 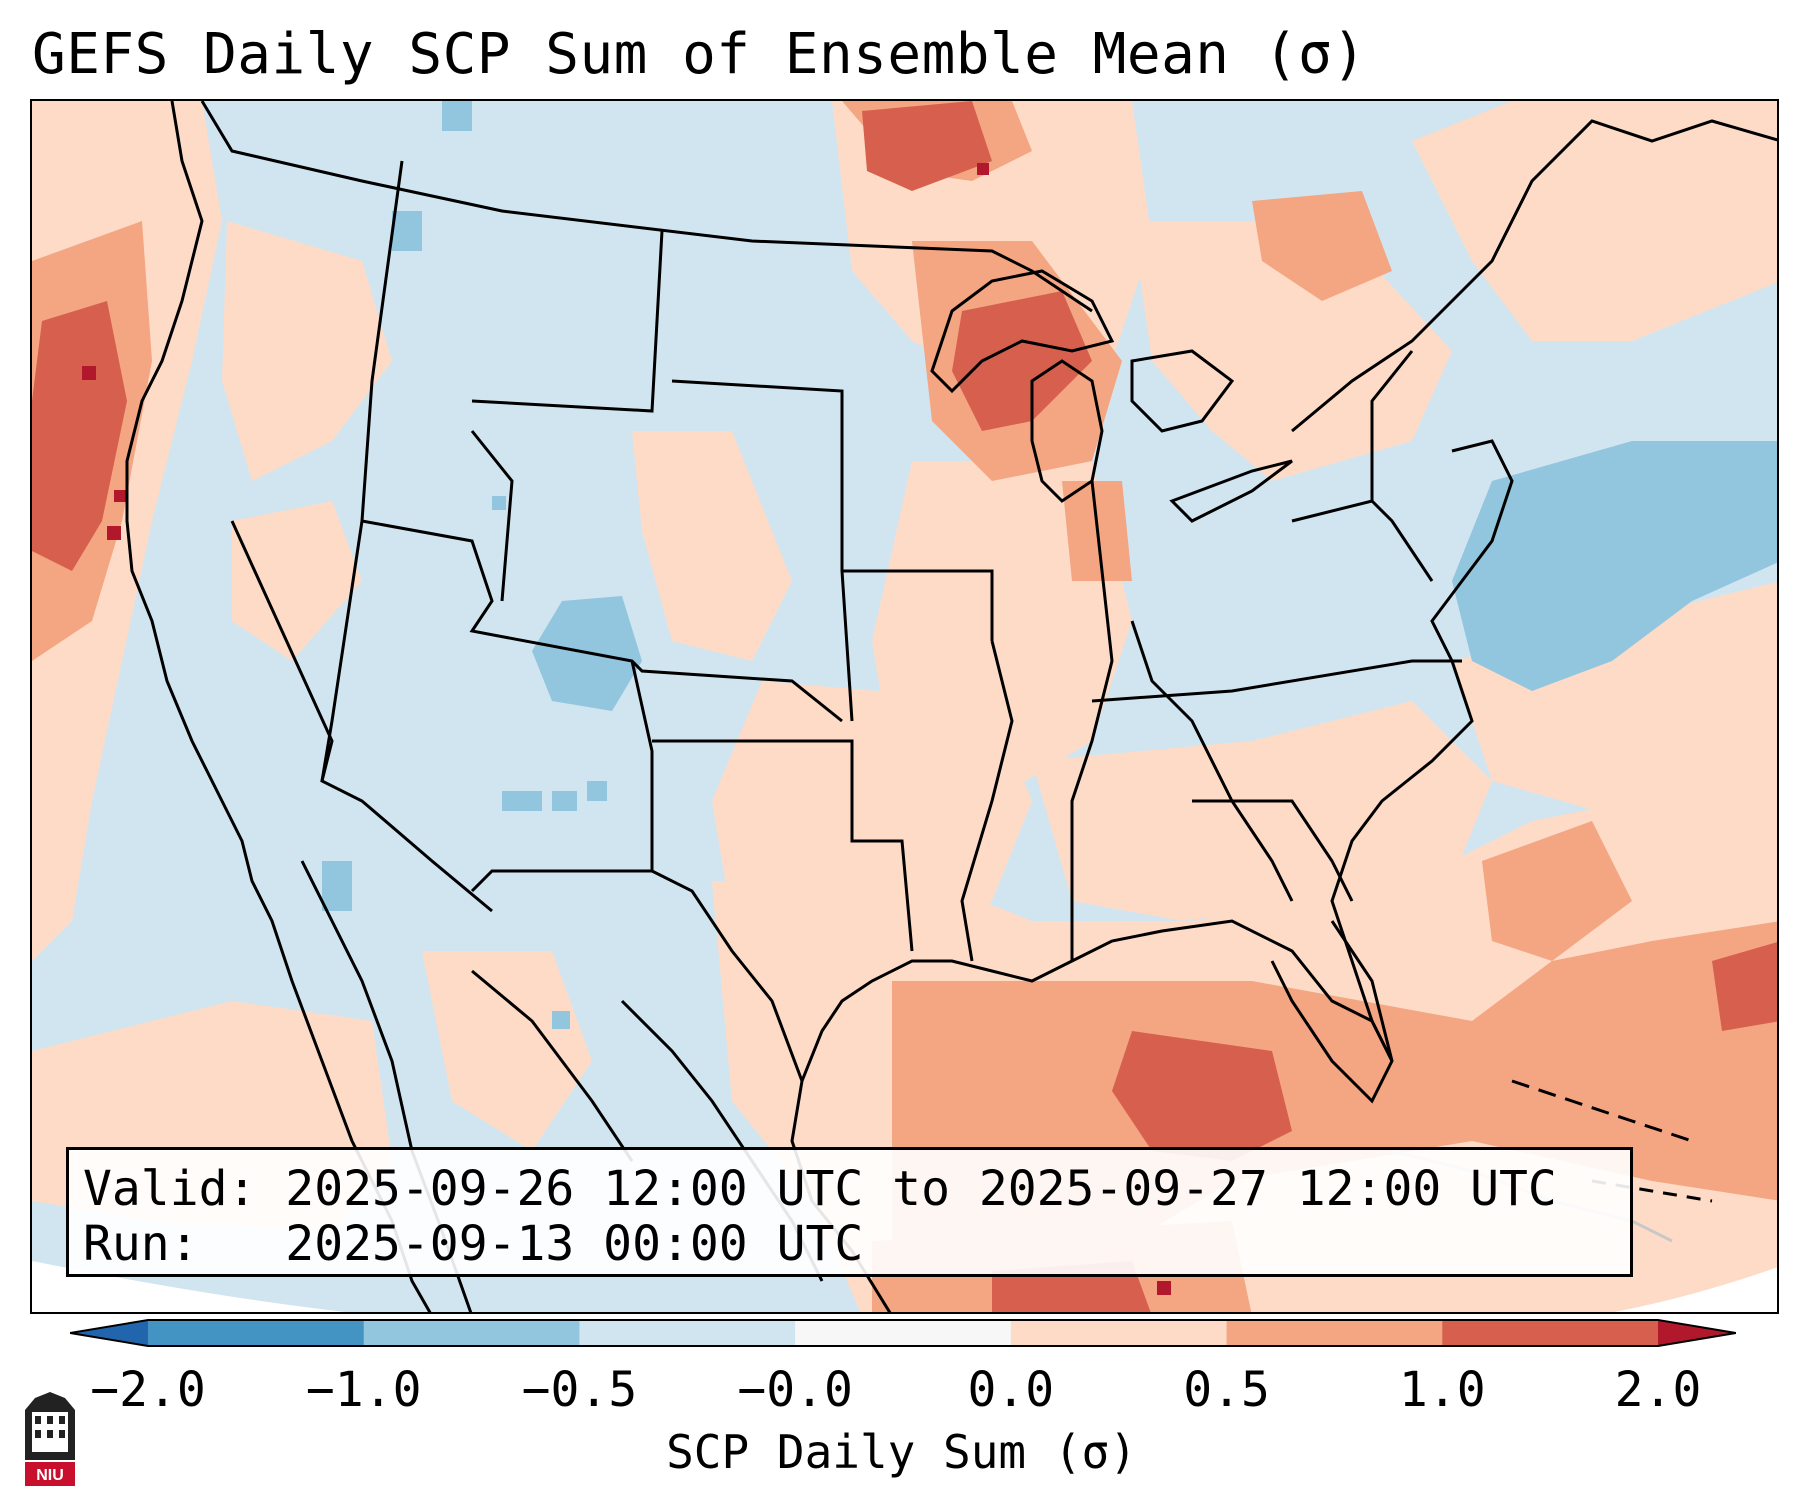 I want to click on colorbar-extend-low, so click(x=109, y=1333).